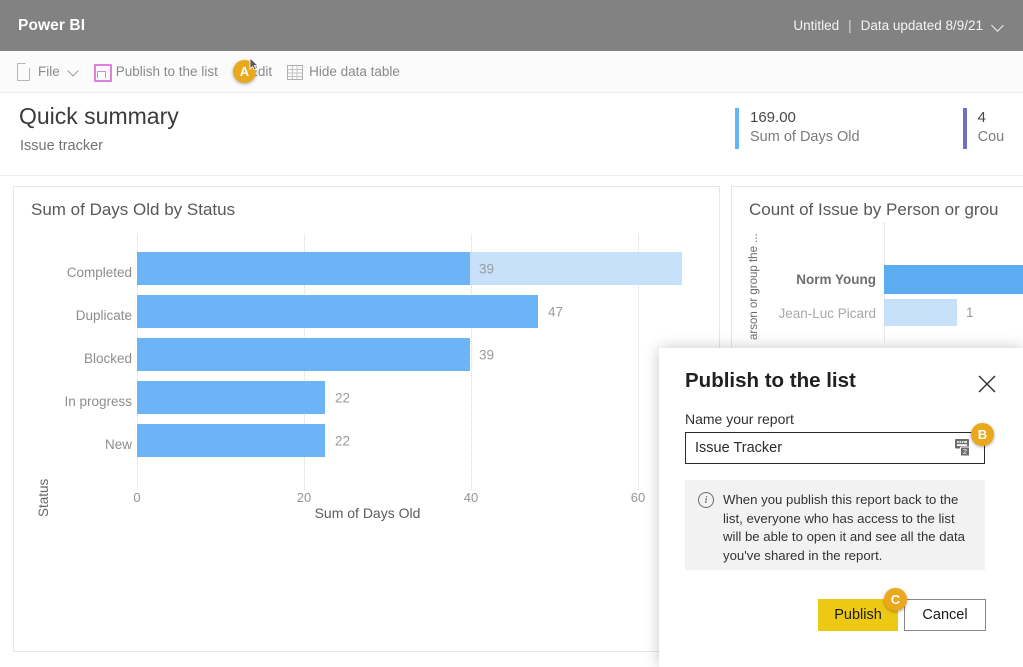  What do you see at coordinates (304, 497) in the screenshot?
I see `x-axis-tick-label: 20` at bounding box center [304, 497].